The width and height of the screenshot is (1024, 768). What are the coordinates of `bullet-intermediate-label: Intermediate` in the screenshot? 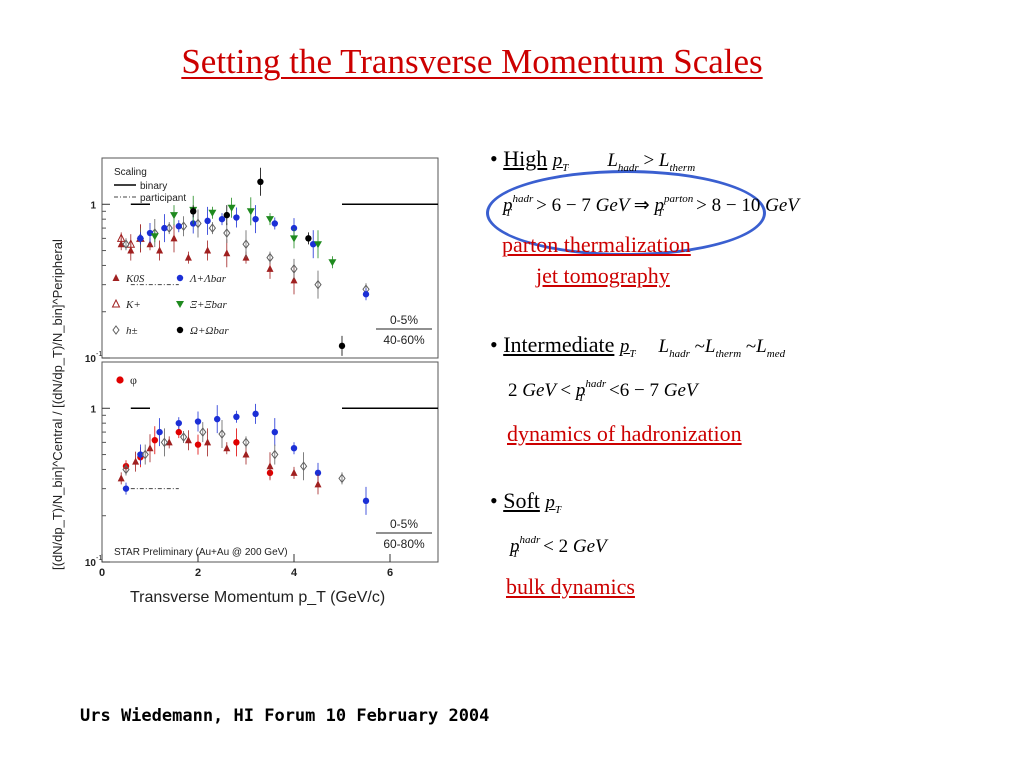 It's located at (559, 344).